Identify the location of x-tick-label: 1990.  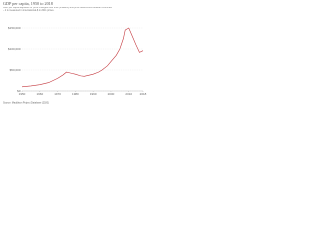
(93, 94).